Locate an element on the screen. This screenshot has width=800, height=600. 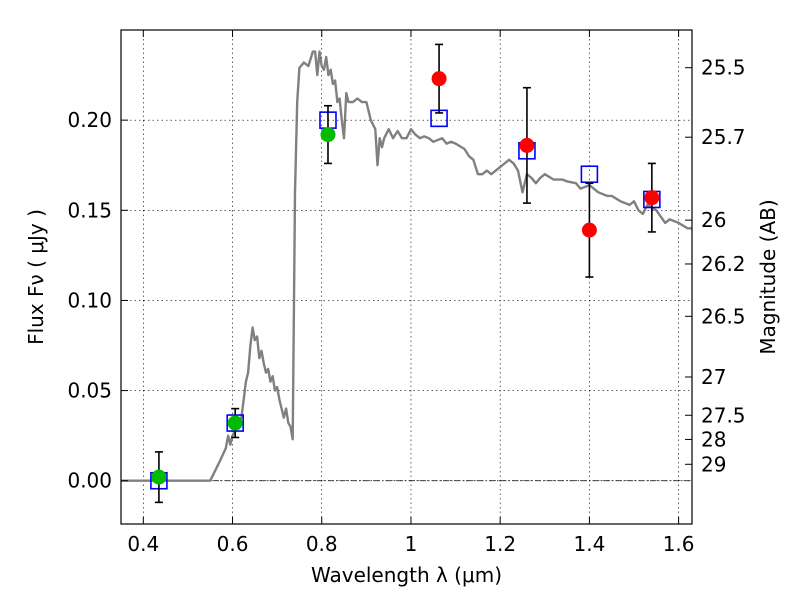
y2-axis-label: Magnitude (AB) is located at coordinates (768, 276).